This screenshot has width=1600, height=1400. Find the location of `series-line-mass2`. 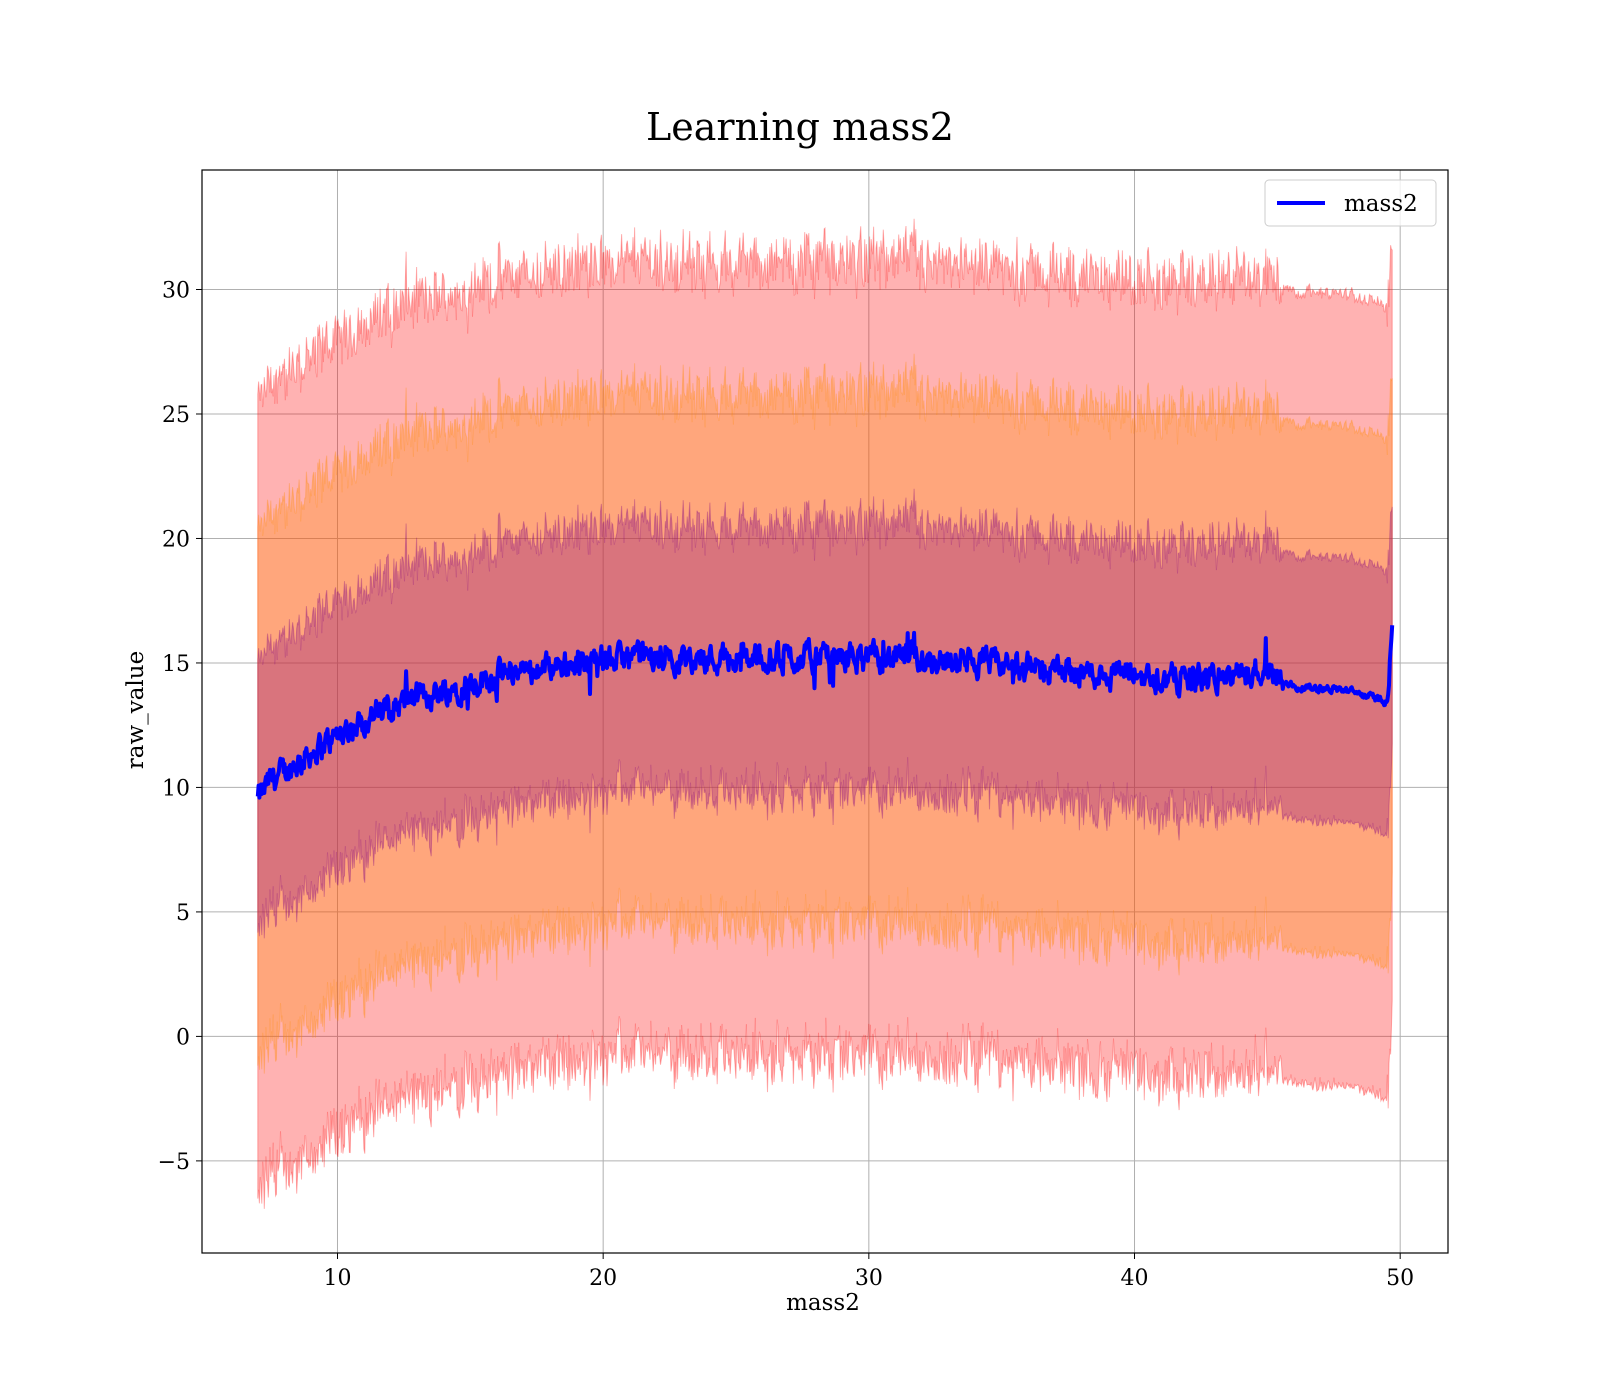

series-line-mass2 is located at coordinates (825, 712).